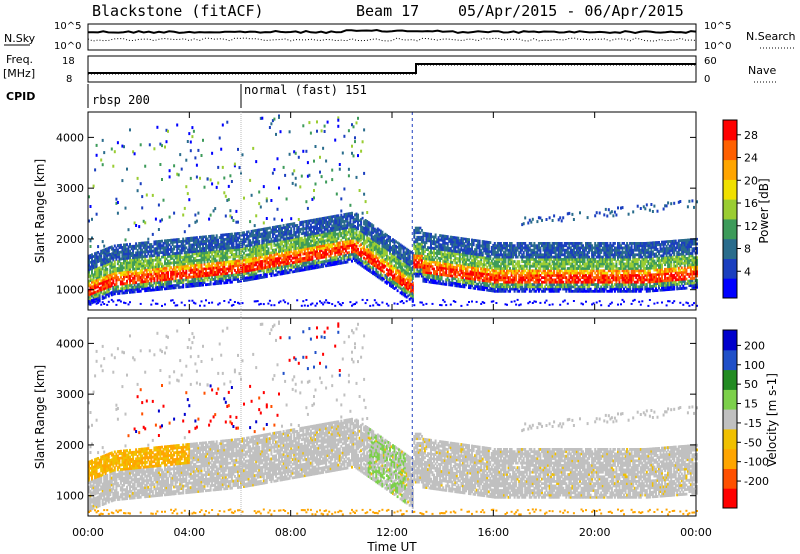  I want to click on colorbar-tick-label: 50, so click(751, 384).